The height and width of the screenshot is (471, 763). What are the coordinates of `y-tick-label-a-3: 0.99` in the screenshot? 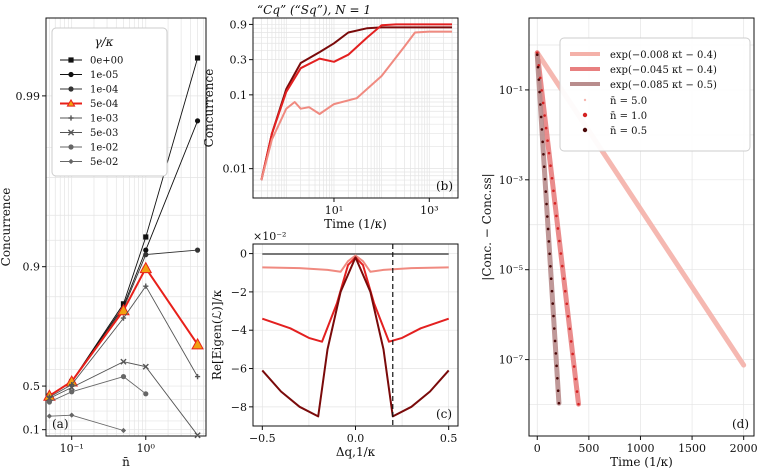 It's located at (28, 96).